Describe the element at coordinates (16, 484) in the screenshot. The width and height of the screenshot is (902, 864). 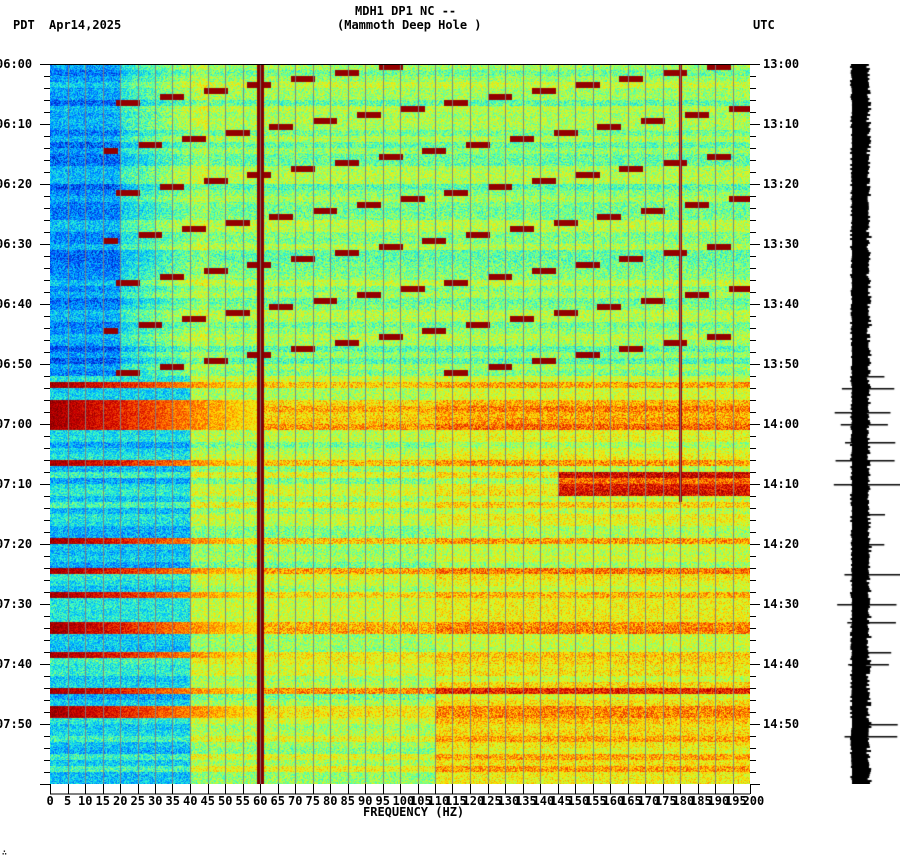
I see `y-tick-label-left: 07:10` at that location.